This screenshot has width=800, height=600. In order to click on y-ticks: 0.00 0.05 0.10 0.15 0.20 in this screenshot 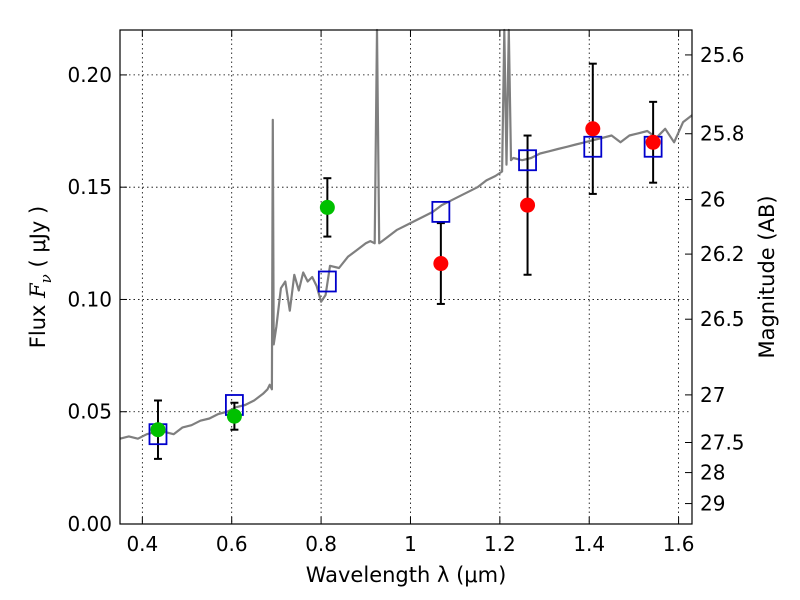, I will do `click(97, 299)`.